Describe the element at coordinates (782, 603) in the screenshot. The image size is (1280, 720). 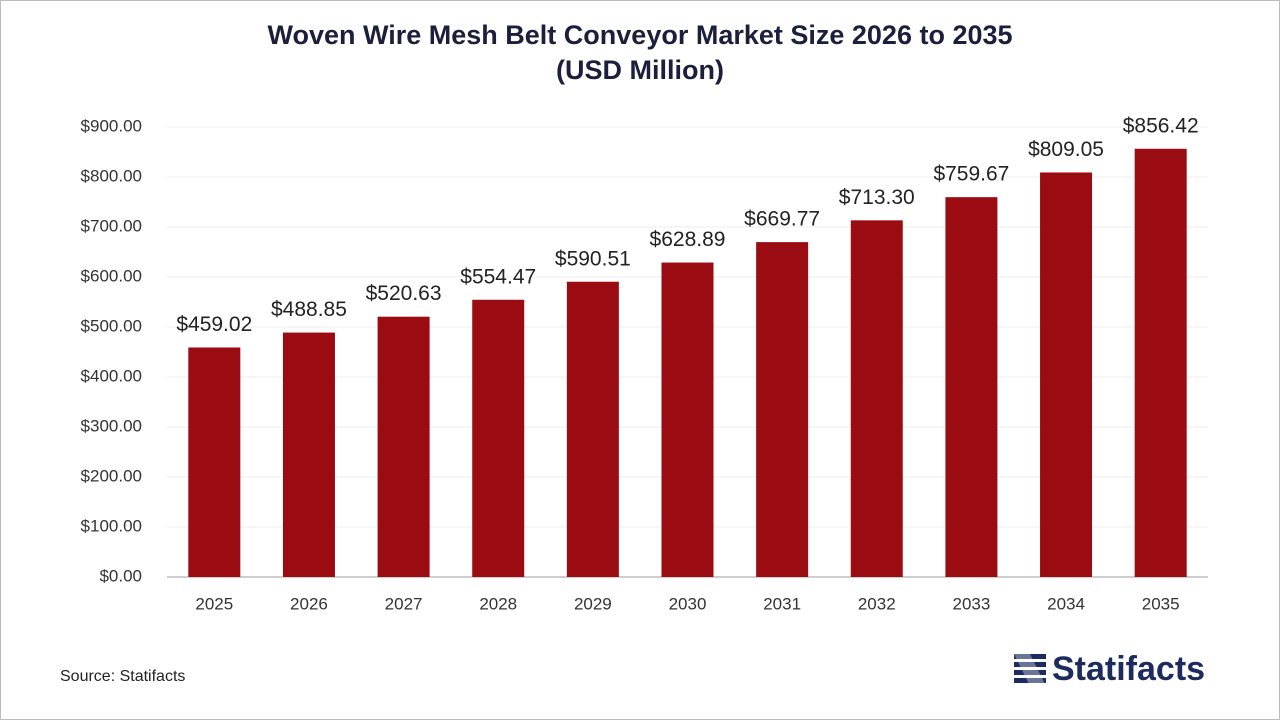
I see `x-tick-label: 2031` at that location.